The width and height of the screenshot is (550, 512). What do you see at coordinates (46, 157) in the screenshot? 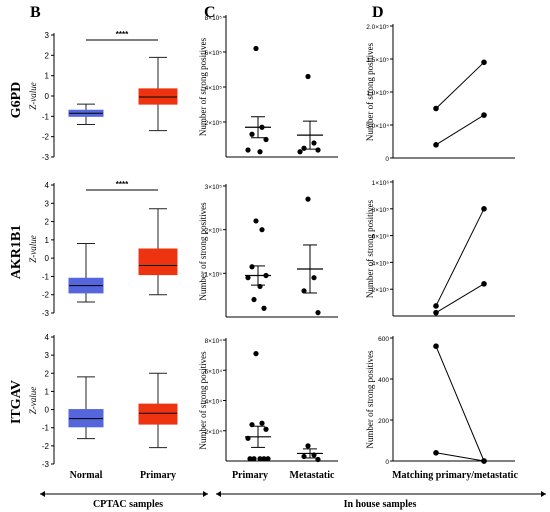
I see `y-tick-label: -3` at bounding box center [46, 157].